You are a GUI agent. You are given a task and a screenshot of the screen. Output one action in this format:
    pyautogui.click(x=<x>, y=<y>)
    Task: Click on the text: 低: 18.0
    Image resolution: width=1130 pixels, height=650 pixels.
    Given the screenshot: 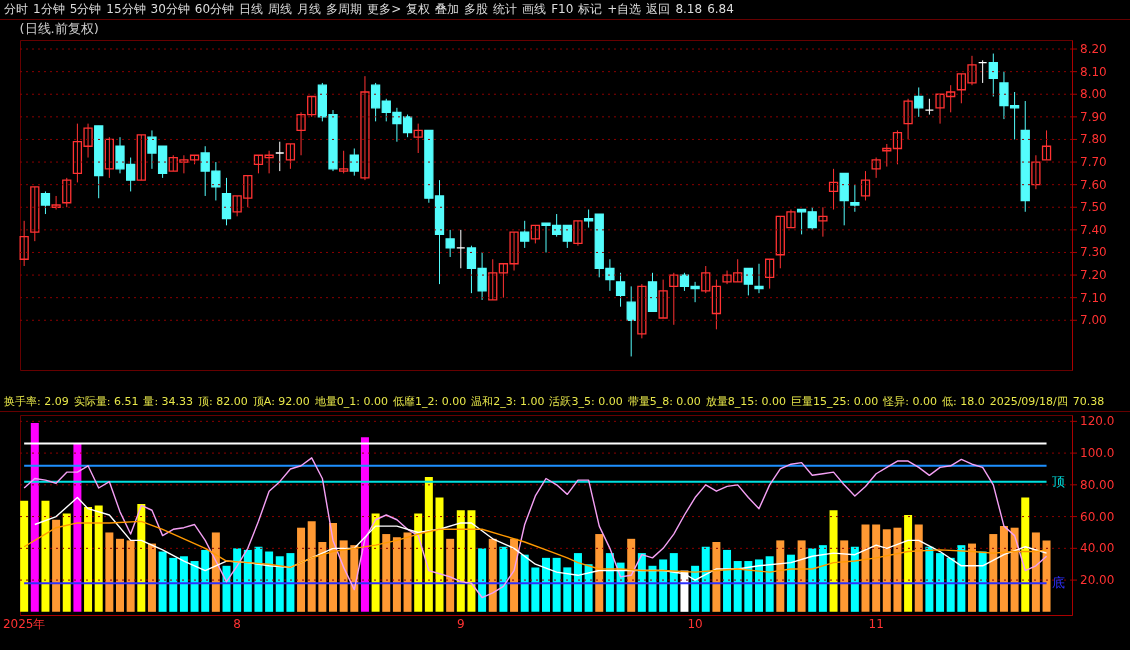 What is the action you would take?
    pyautogui.click(x=963, y=401)
    